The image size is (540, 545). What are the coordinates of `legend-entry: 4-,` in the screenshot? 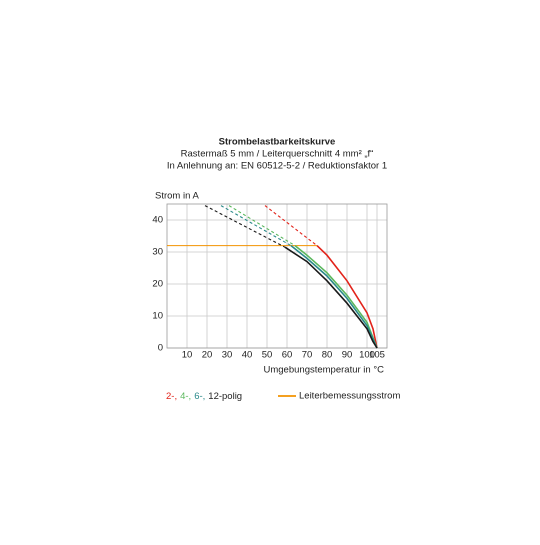 It's located at (185, 396).